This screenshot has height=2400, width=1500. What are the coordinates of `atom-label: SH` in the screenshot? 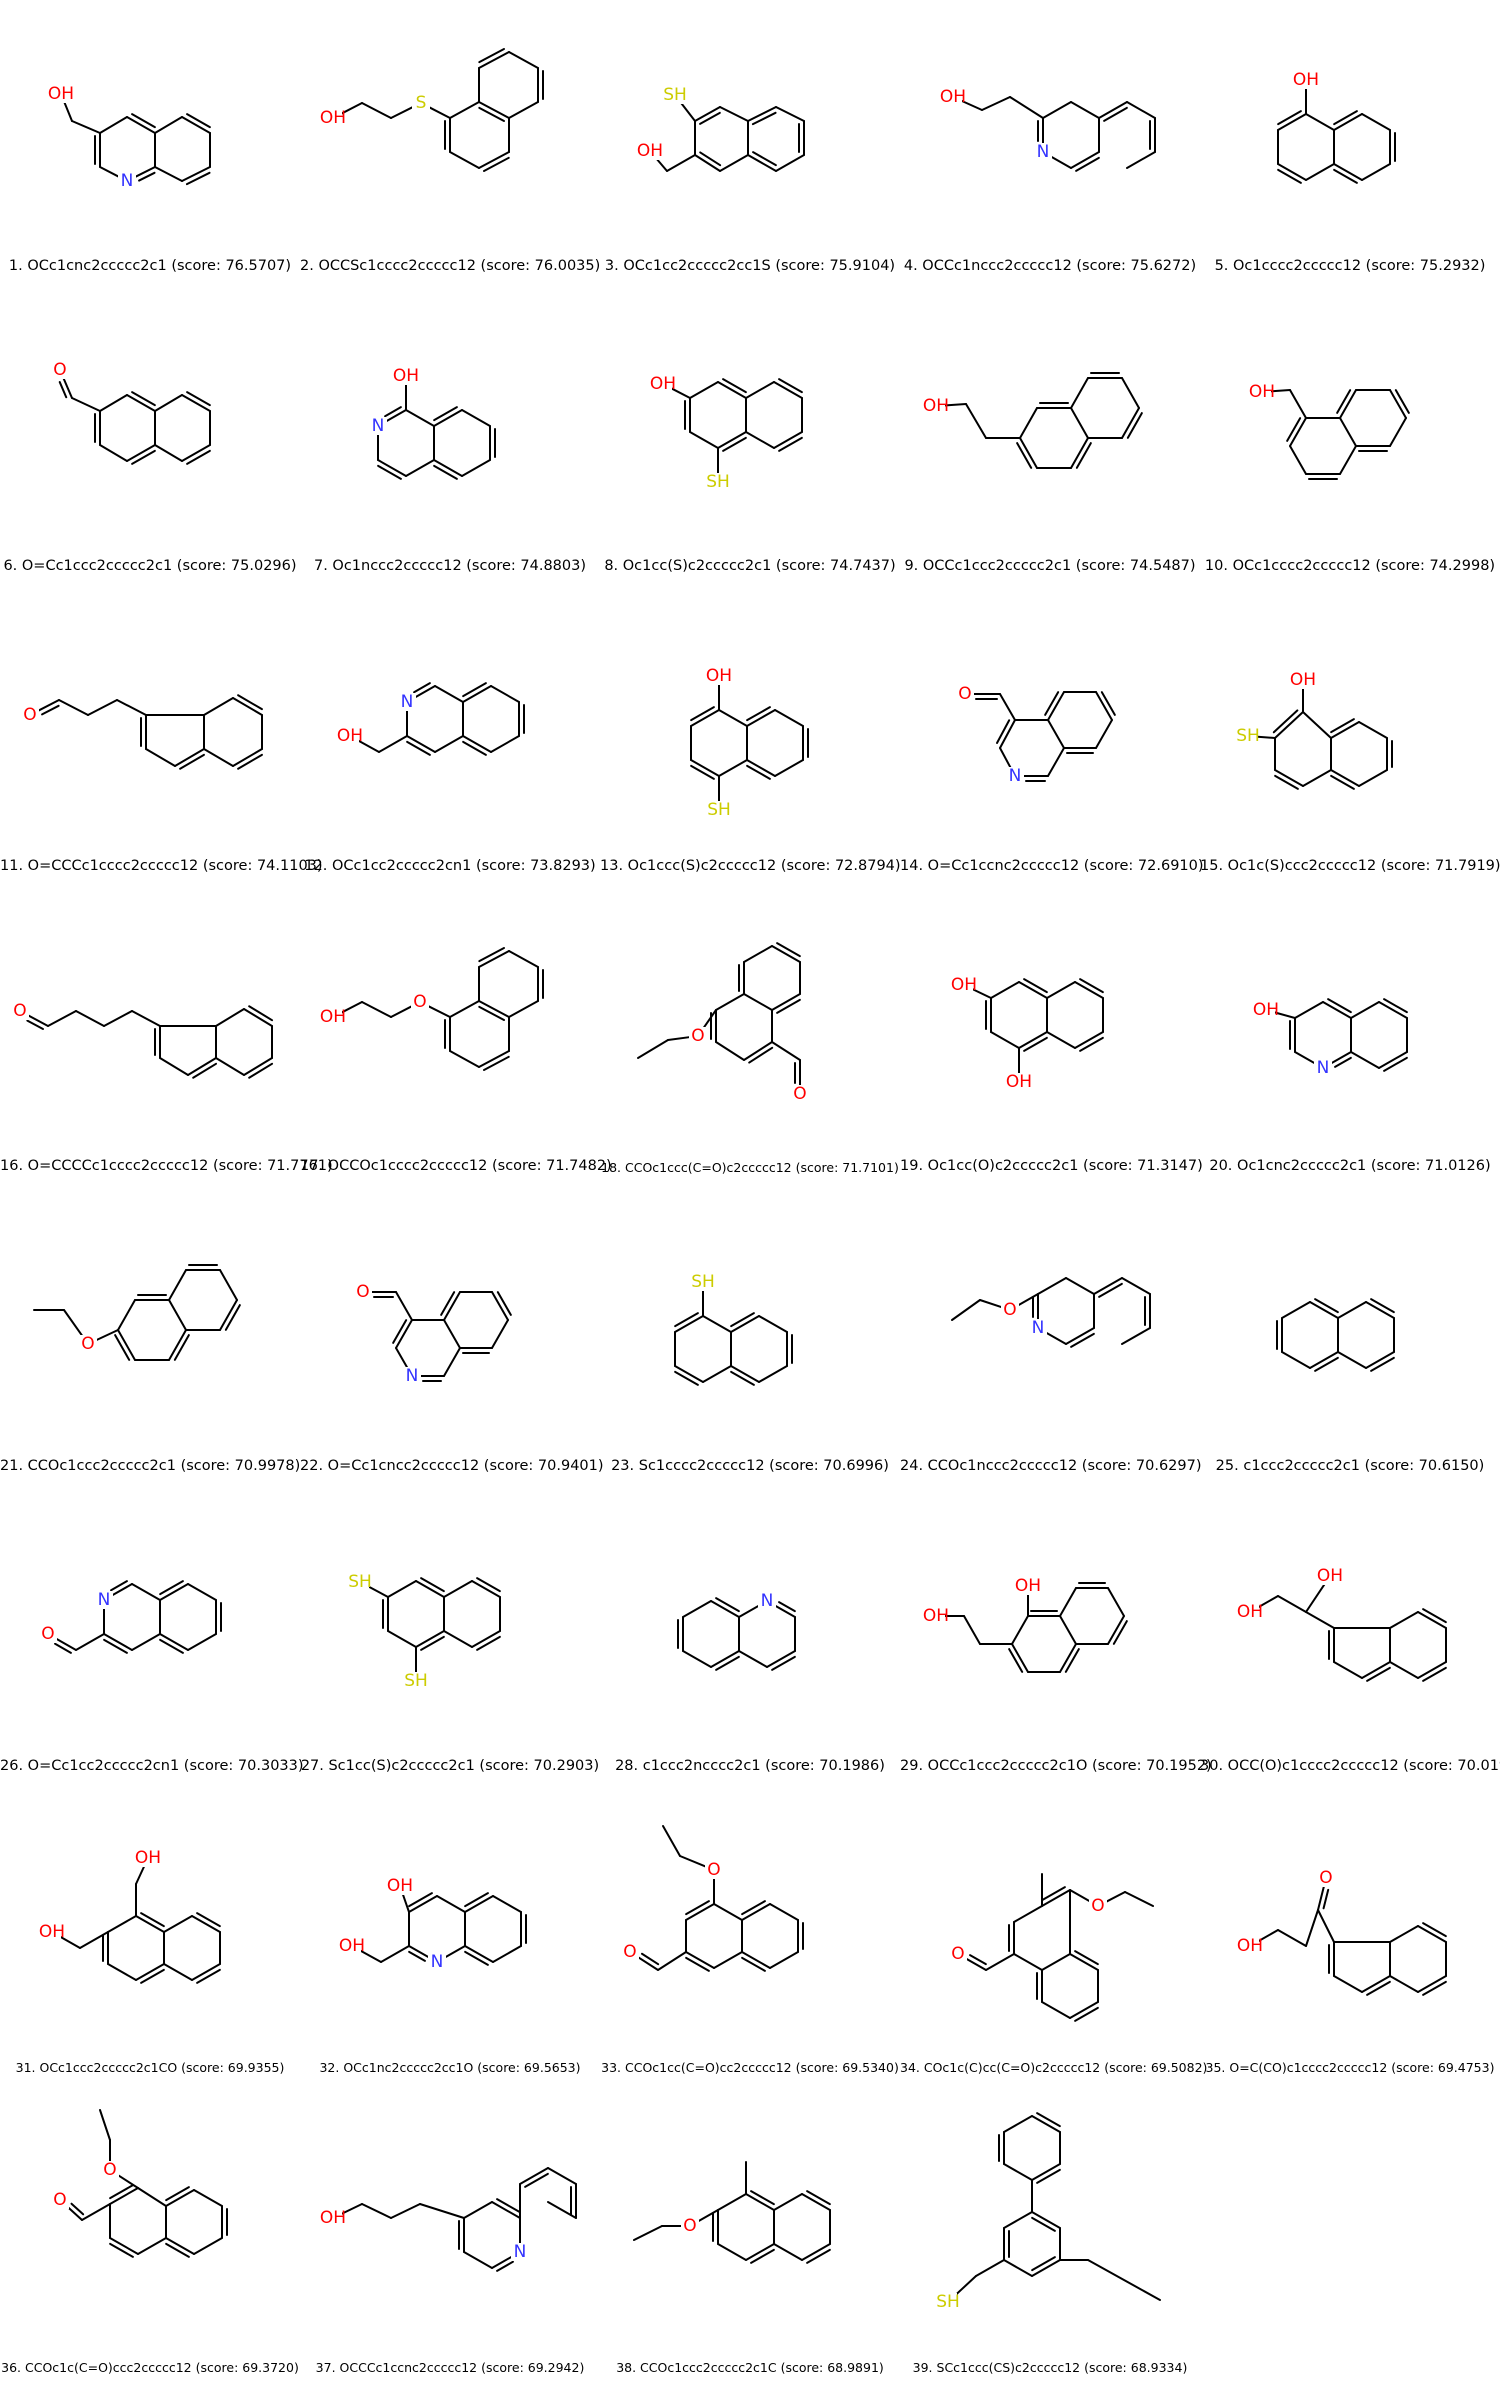 It's located at (703, 1282).